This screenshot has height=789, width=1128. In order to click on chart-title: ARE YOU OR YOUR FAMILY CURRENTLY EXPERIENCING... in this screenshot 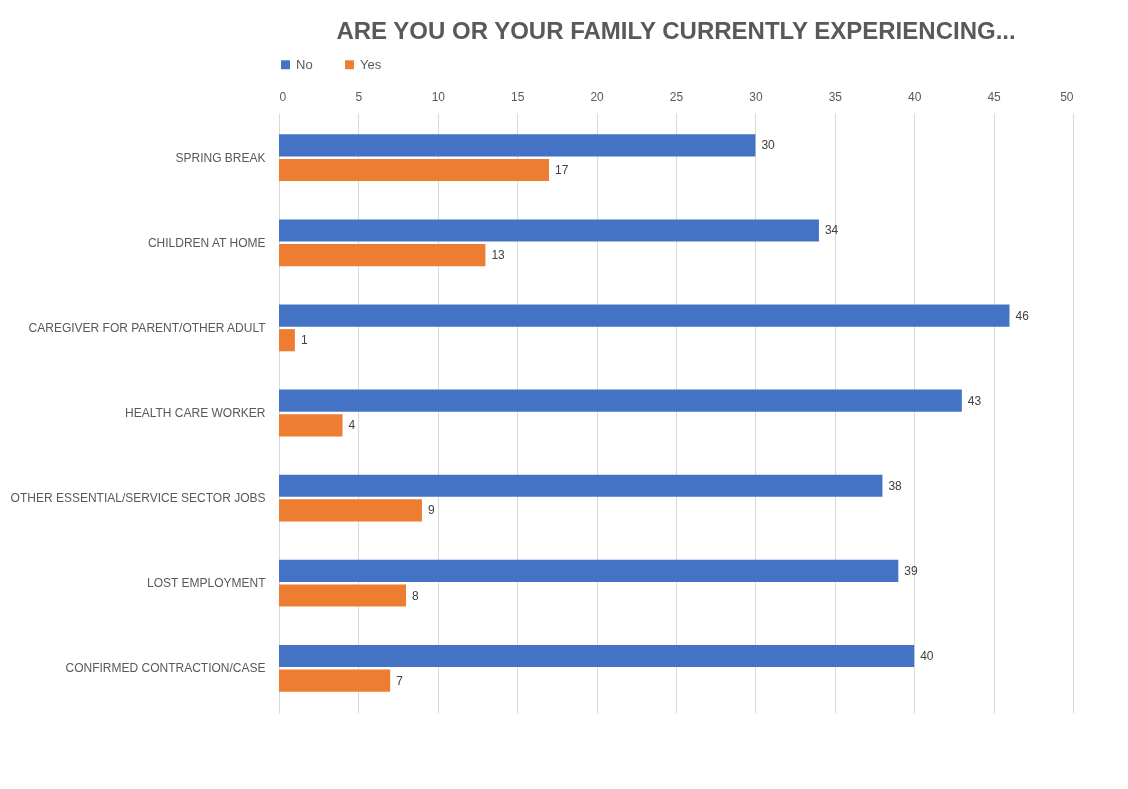, I will do `click(676, 30)`.